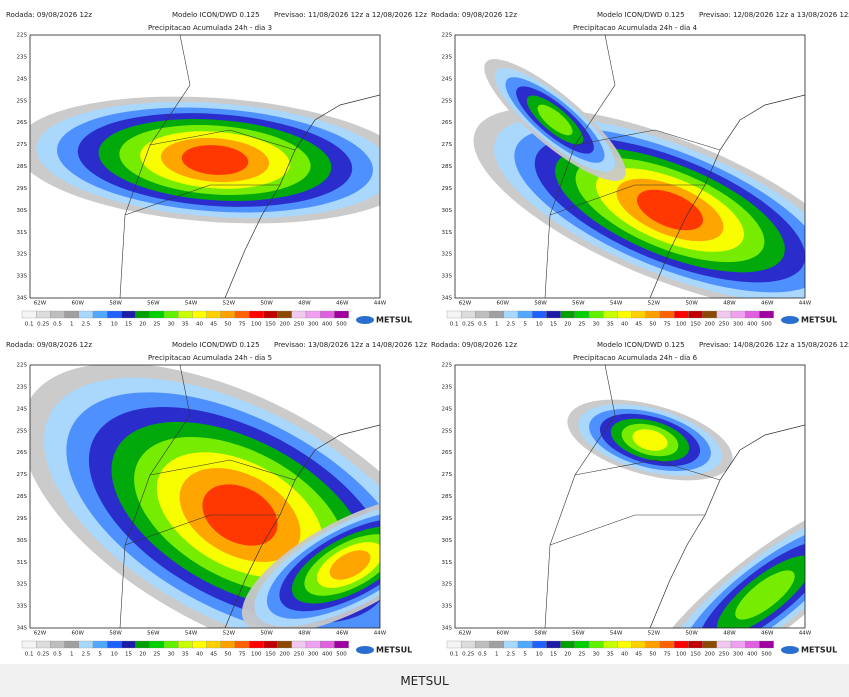 Image resolution: width=849 pixels, height=697 pixels. Describe the element at coordinates (447, 497) in the screenshot. I see `lat-label: 28S` at that location.